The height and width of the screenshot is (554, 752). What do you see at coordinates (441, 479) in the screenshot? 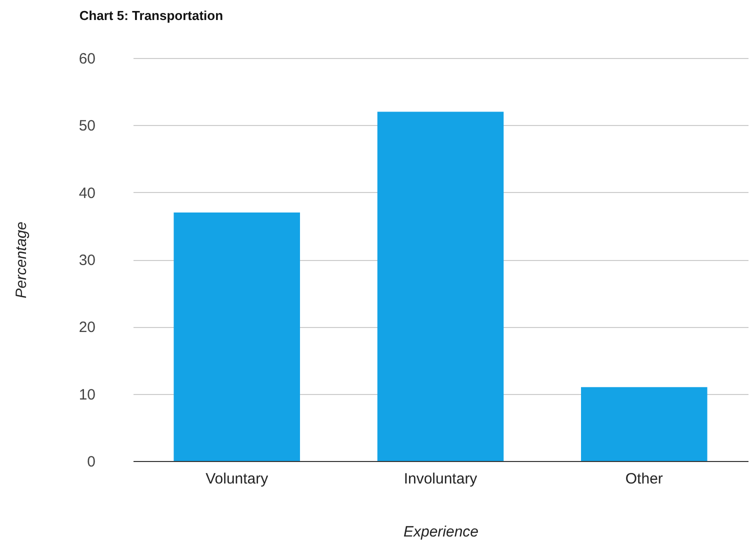
I see `x-tick-label: Involuntary` at bounding box center [441, 479].